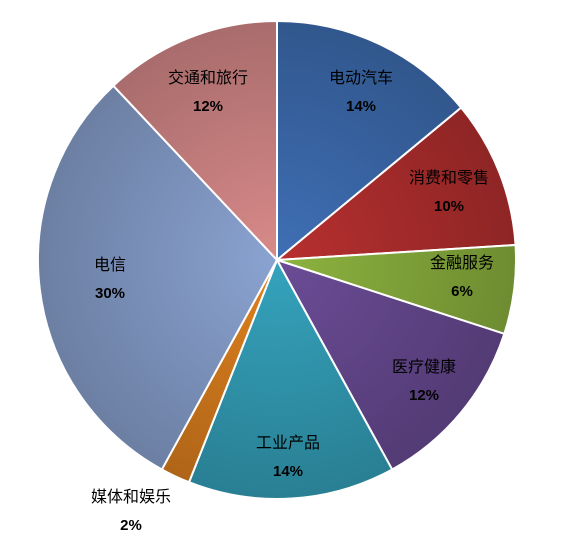 The width and height of the screenshot is (564, 551). I want to click on slice-label-8: 交通和旅行, so click(208, 77).